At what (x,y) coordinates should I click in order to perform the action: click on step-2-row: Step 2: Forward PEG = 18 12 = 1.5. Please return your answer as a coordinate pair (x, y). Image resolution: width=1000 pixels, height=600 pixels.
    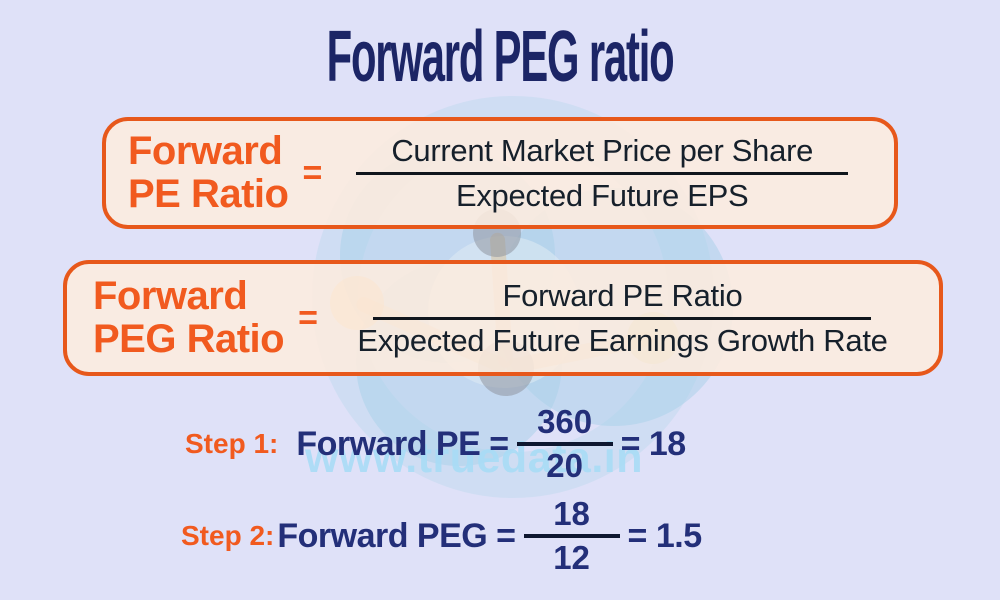
    Looking at the image, I should click on (441, 536).